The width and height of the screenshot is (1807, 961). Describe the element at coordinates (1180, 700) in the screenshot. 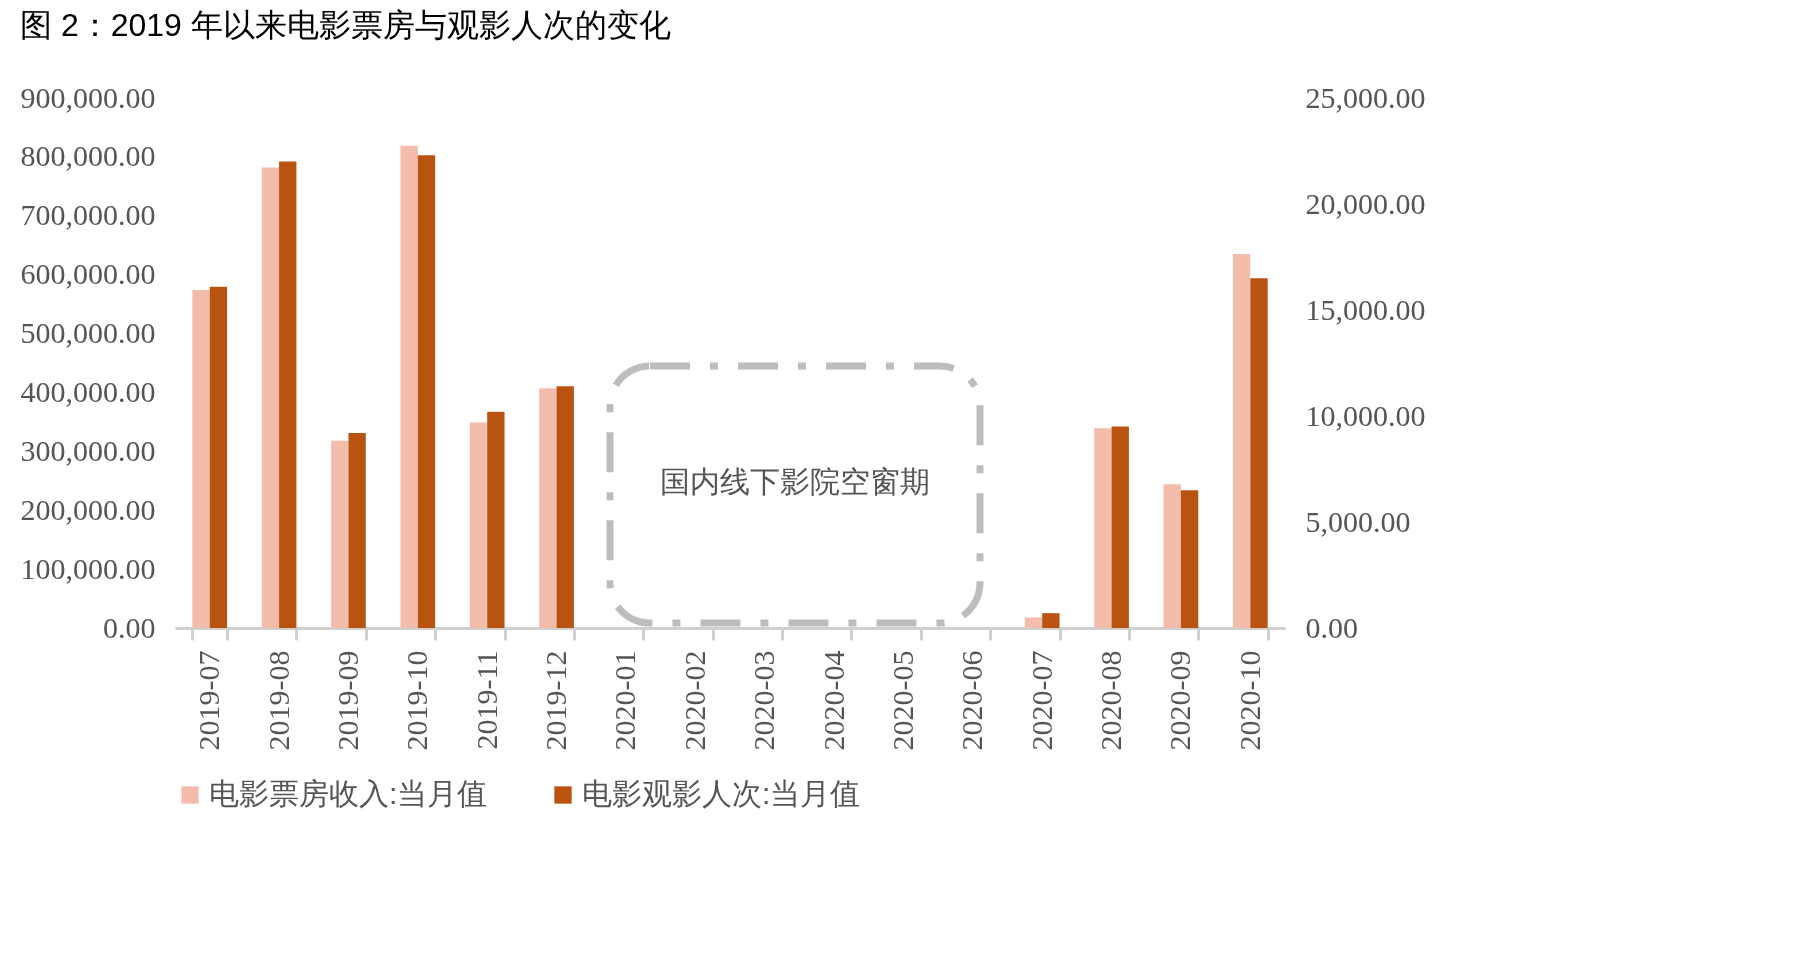

I see `x-tick-label: 2020-09` at that location.